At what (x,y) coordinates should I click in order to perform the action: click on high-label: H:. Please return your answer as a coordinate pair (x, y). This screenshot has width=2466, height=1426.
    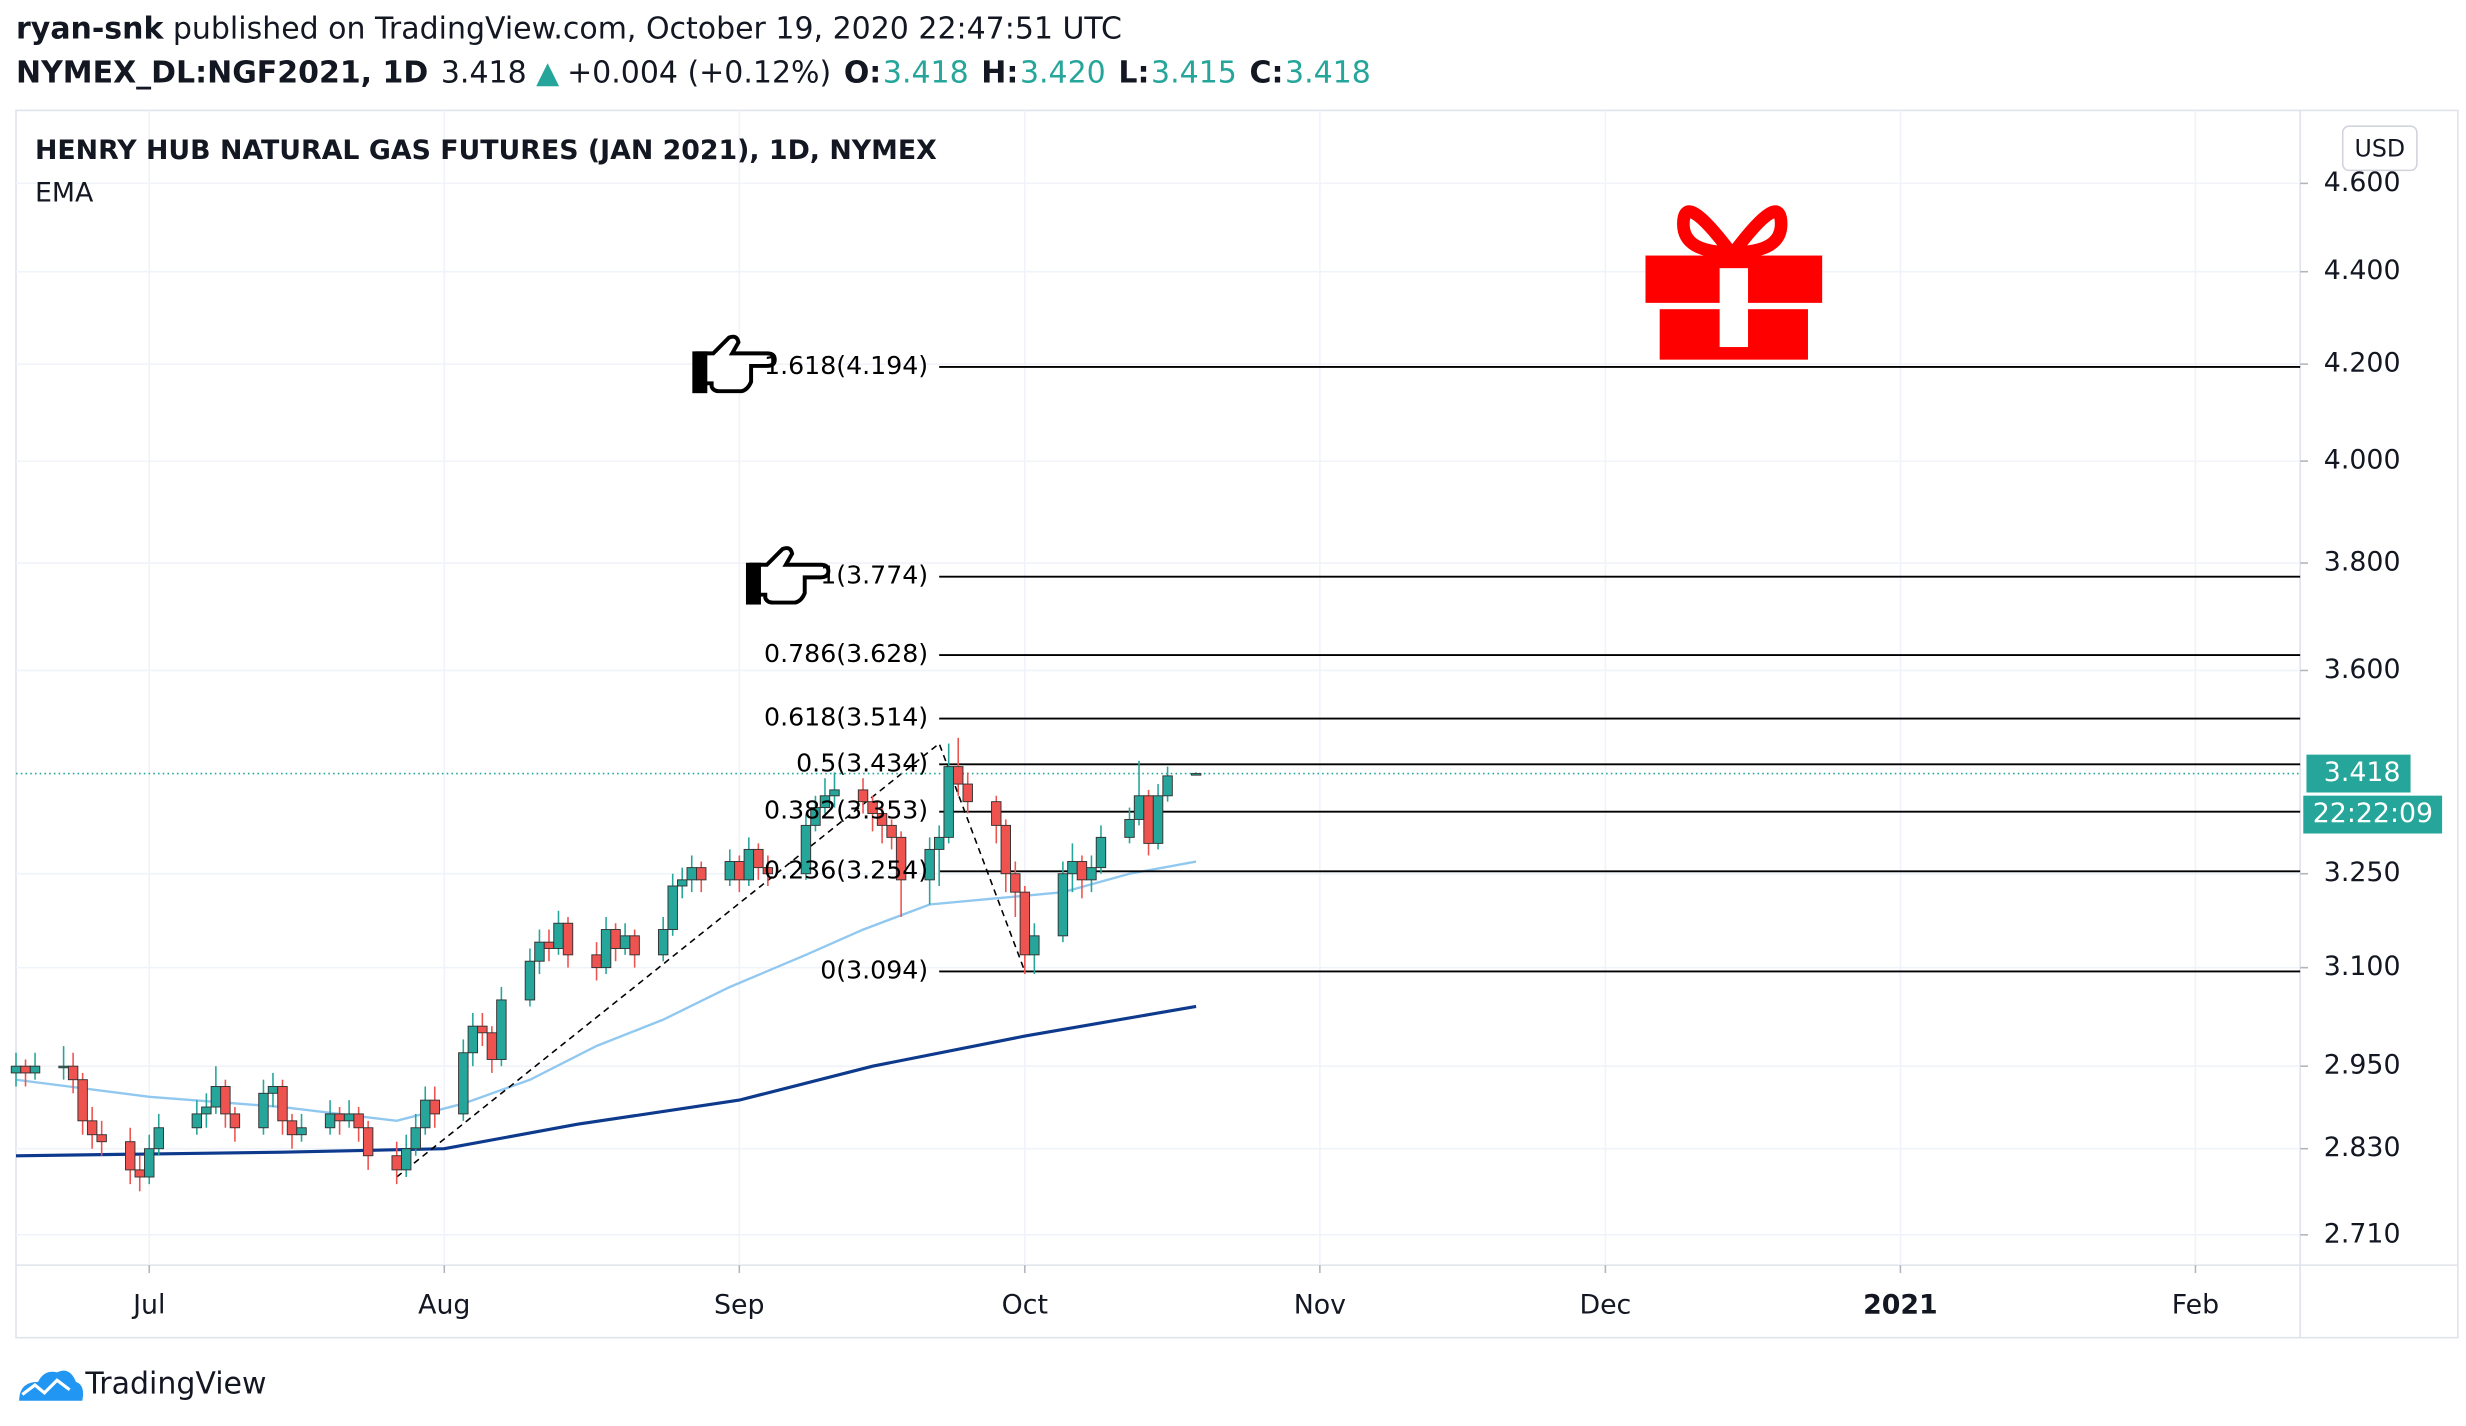
    Looking at the image, I should click on (999, 73).